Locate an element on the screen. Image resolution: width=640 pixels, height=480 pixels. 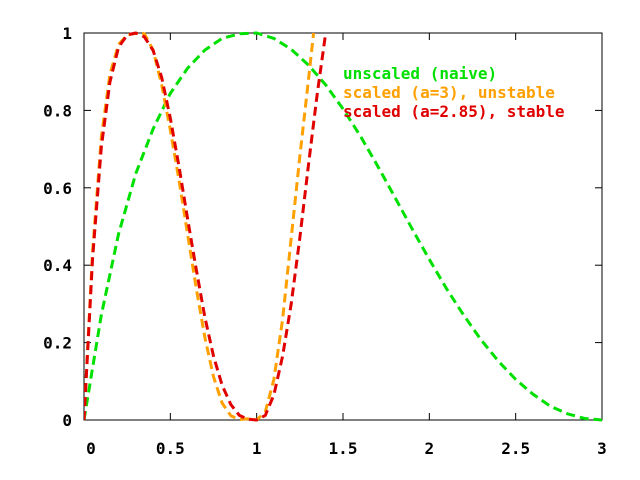
legend-entry-scaled-a3-unstable: scaled (a=3), unstable is located at coordinates (449, 92).